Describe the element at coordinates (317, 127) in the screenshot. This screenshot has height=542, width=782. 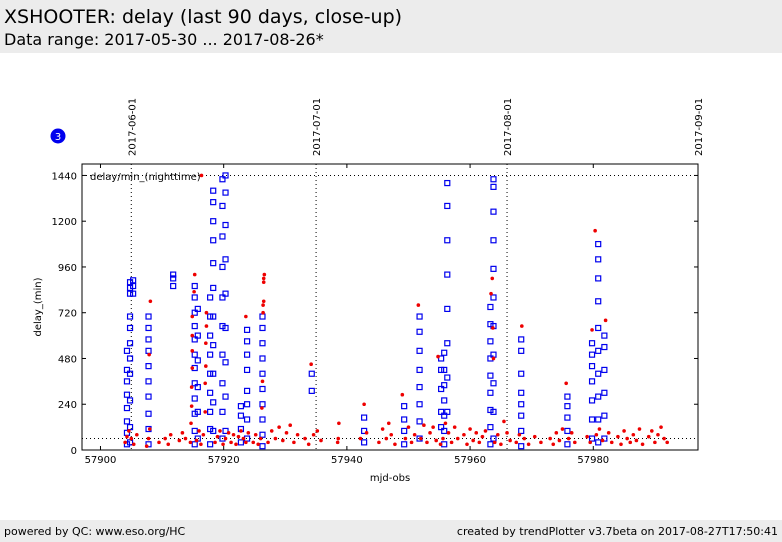
I see `date-tick-label: 2017-07-01` at that location.